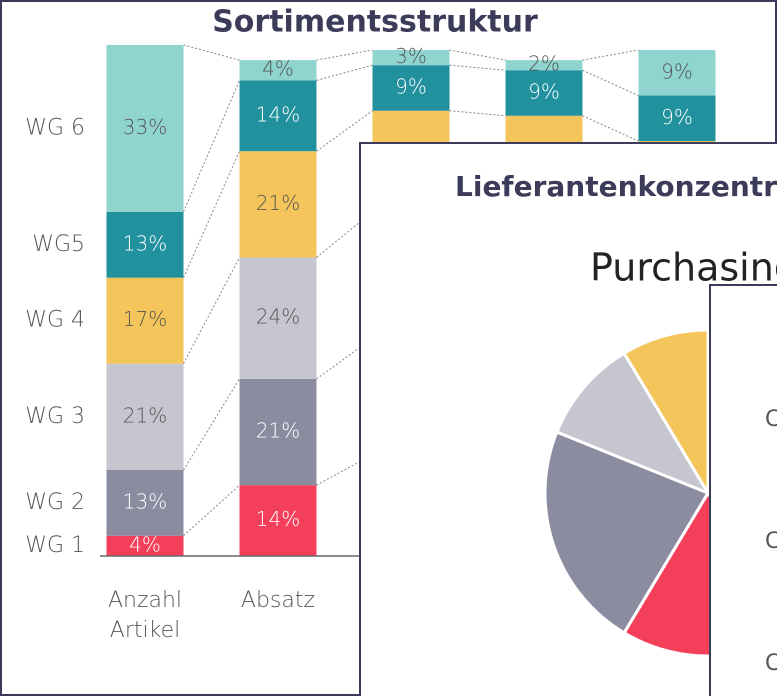 The image size is (777, 696). I want to click on legend-label: WG 2, so click(55, 502).